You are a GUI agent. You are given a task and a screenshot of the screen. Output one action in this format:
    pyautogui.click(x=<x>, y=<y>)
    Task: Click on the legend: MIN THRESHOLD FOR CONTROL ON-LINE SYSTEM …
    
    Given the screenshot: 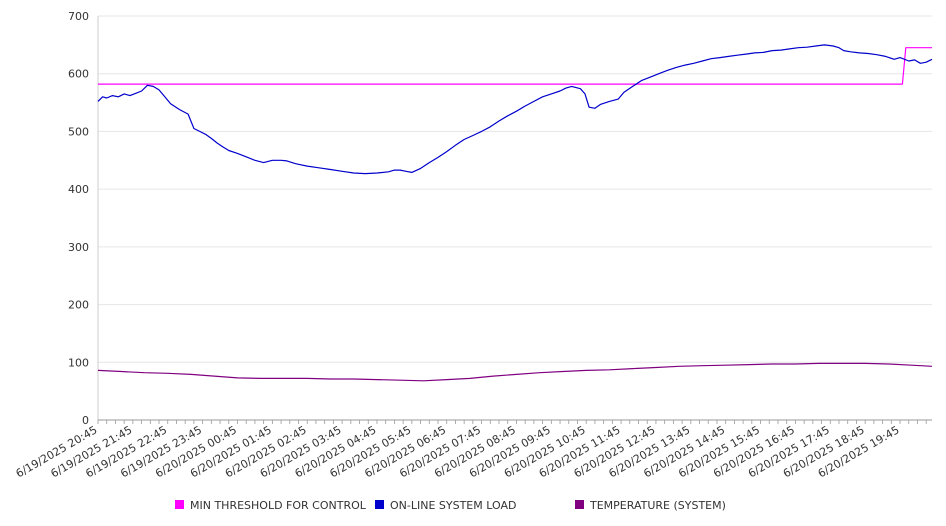 What is the action you would take?
    pyautogui.click(x=450, y=505)
    